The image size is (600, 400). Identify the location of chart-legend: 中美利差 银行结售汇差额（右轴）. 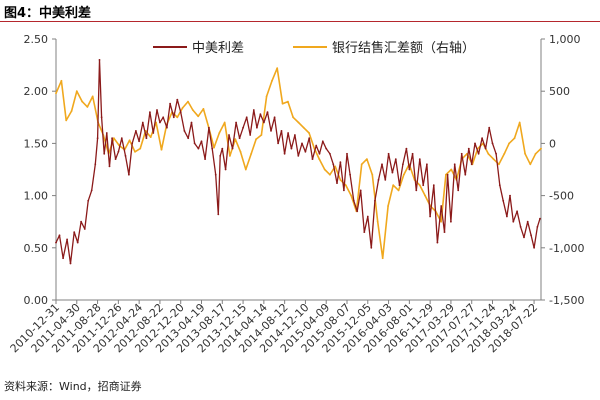
(314, 48).